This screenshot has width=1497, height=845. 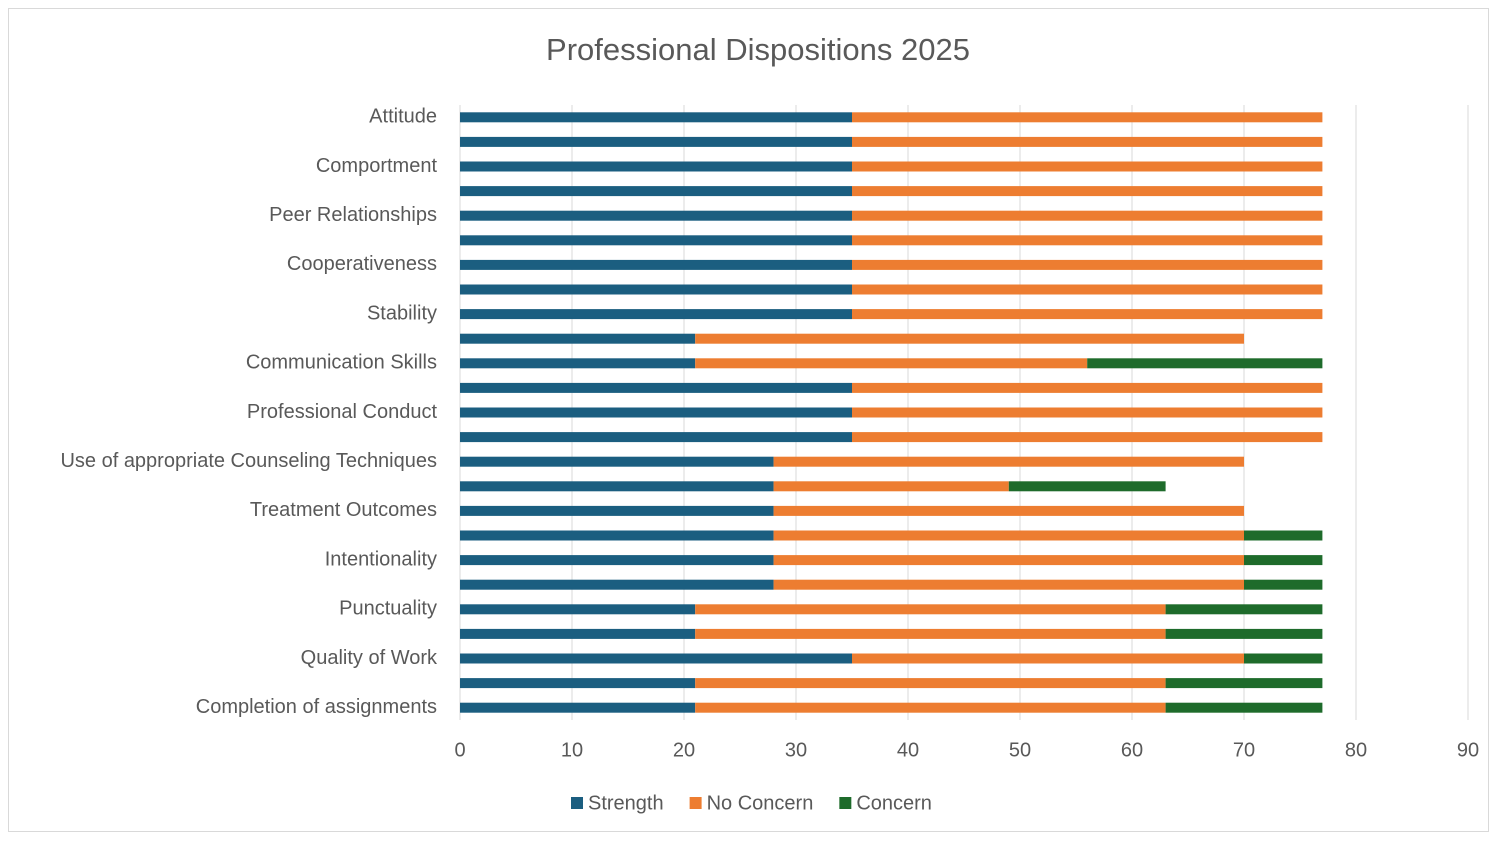 What do you see at coordinates (316, 707) in the screenshot?
I see `y-tick-label: Completion of assignments` at bounding box center [316, 707].